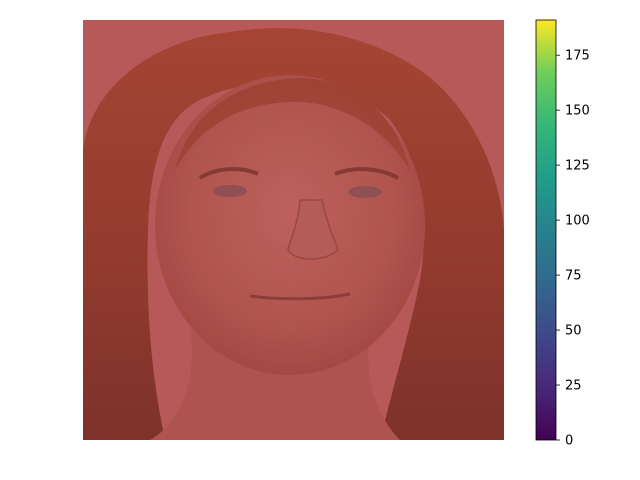 The height and width of the screenshot is (480, 640). What do you see at coordinates (292, 124) in the screenshot?
I see `hair-fringe` at bounding box center [292, 124].